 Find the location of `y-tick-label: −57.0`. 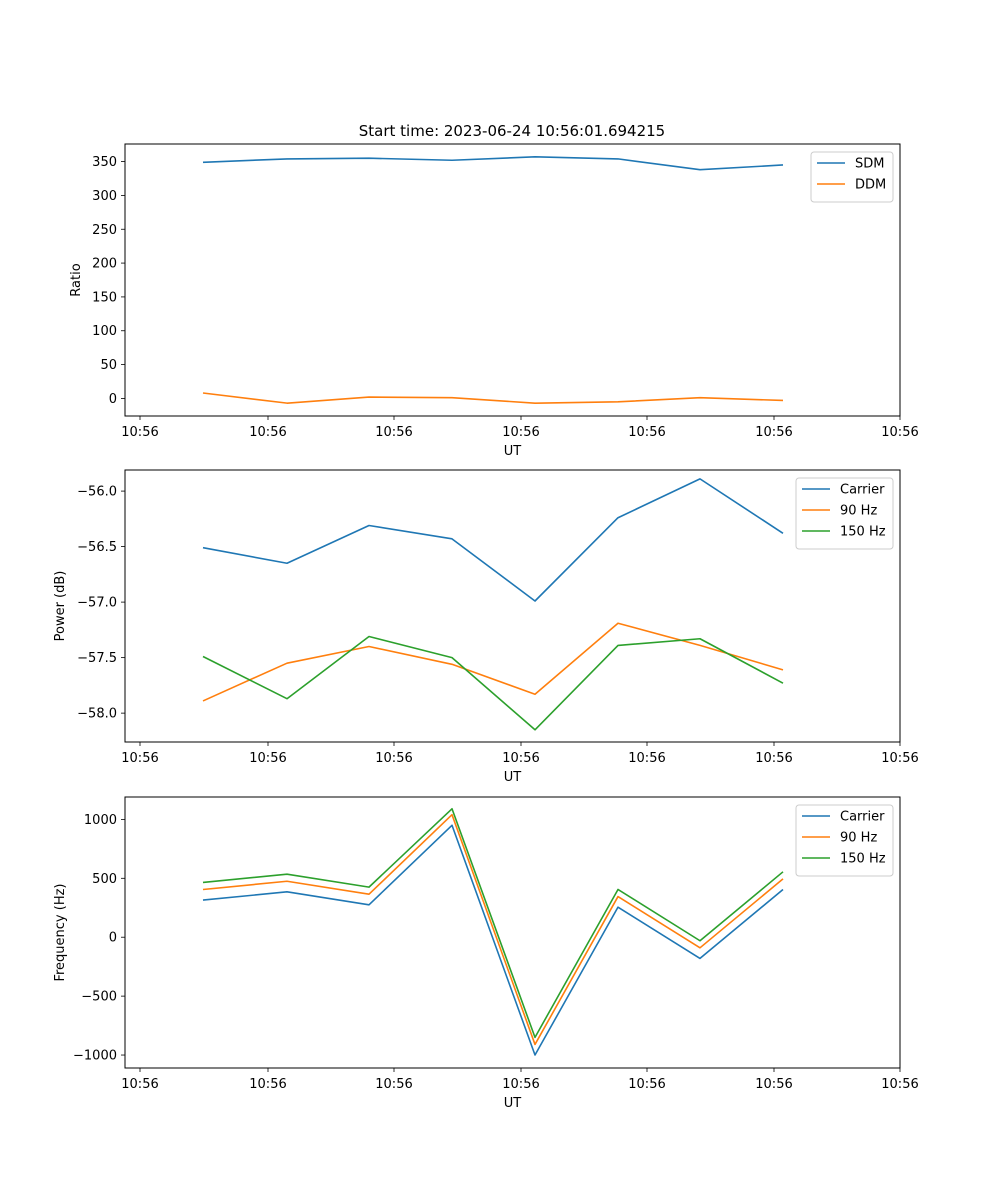

y-tick-label: −57.0 is located at coordinates (97, 603).